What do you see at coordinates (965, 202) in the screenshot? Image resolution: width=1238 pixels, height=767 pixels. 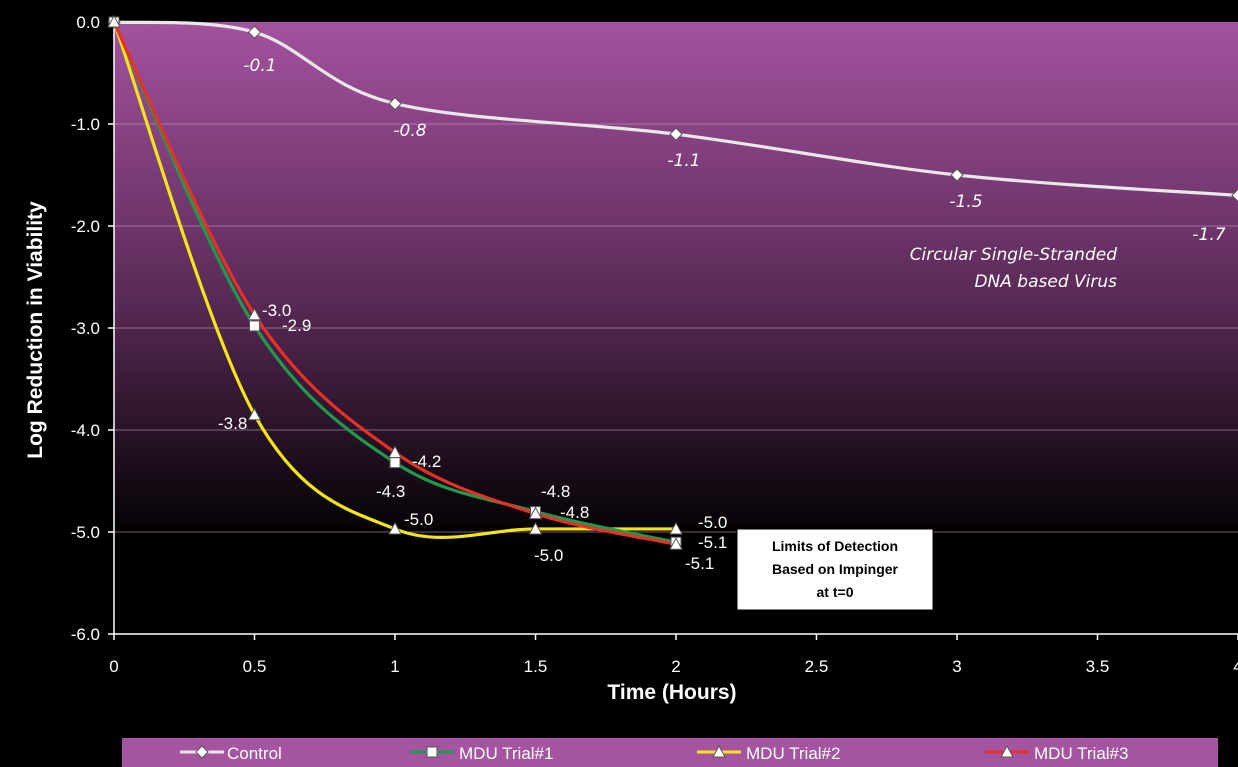 I see `control-label-3: -1.5` at bounding box center [965, 202].